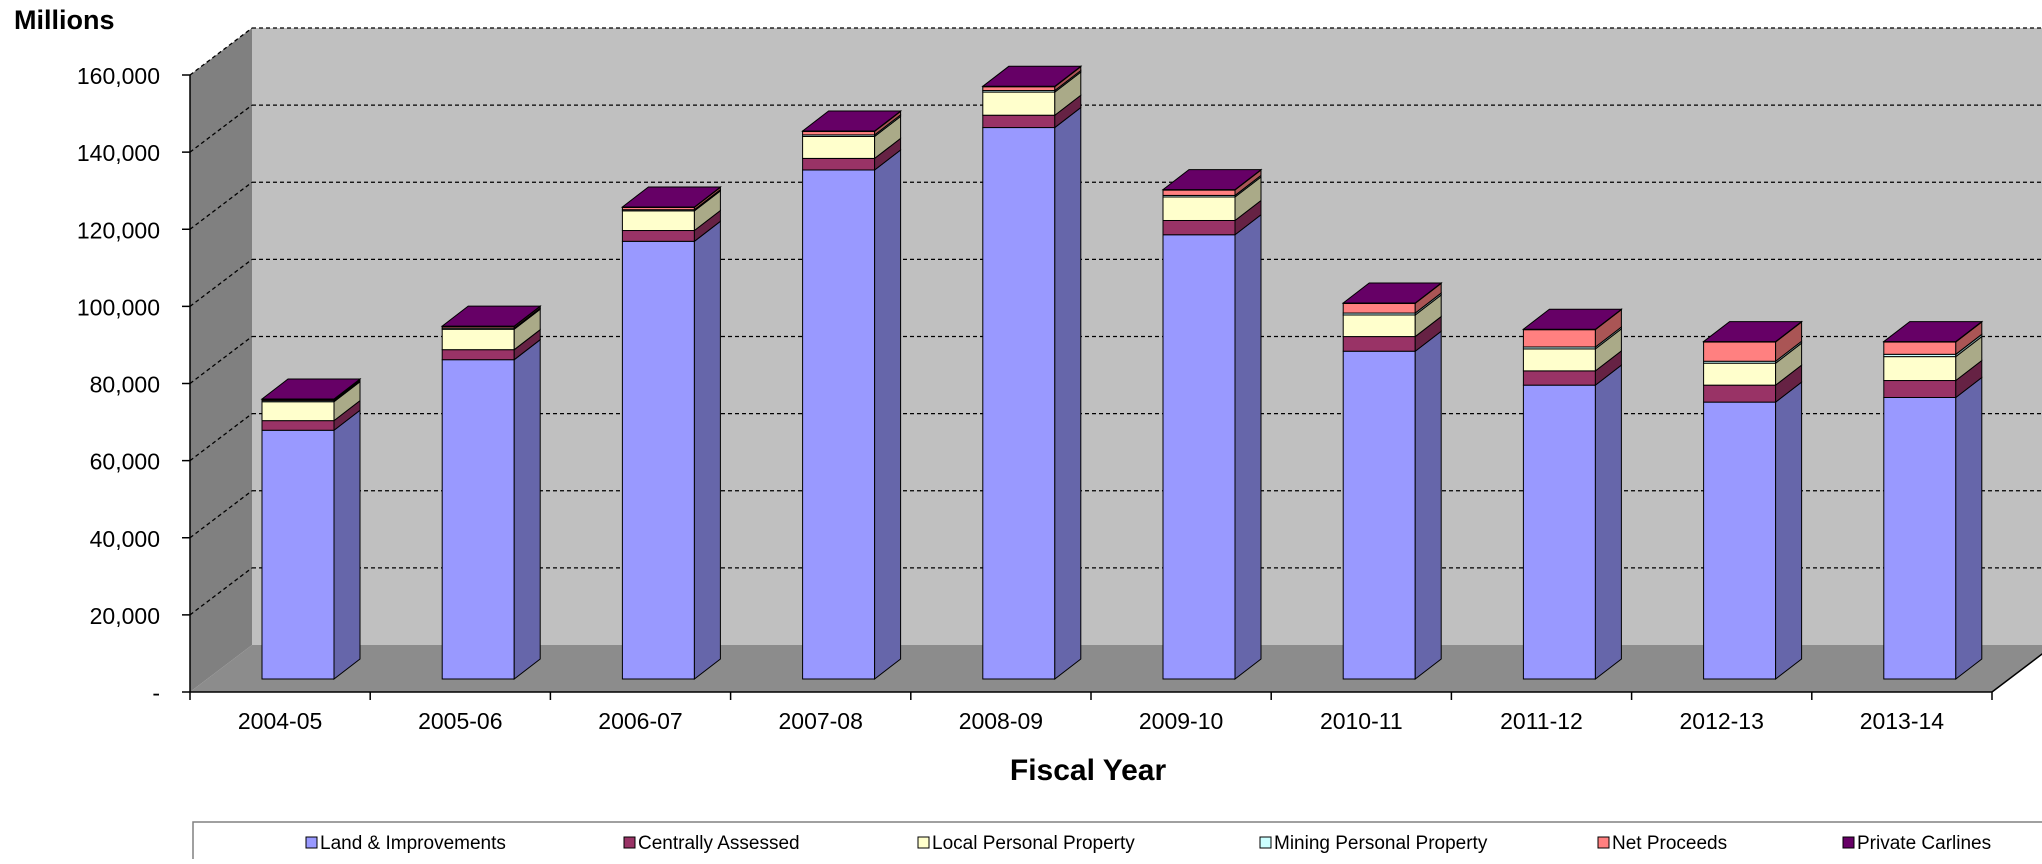 The height and width of the screenshot is (864, 2042). I want to click on x-tick-label: 2004-05, so click(280, 721).